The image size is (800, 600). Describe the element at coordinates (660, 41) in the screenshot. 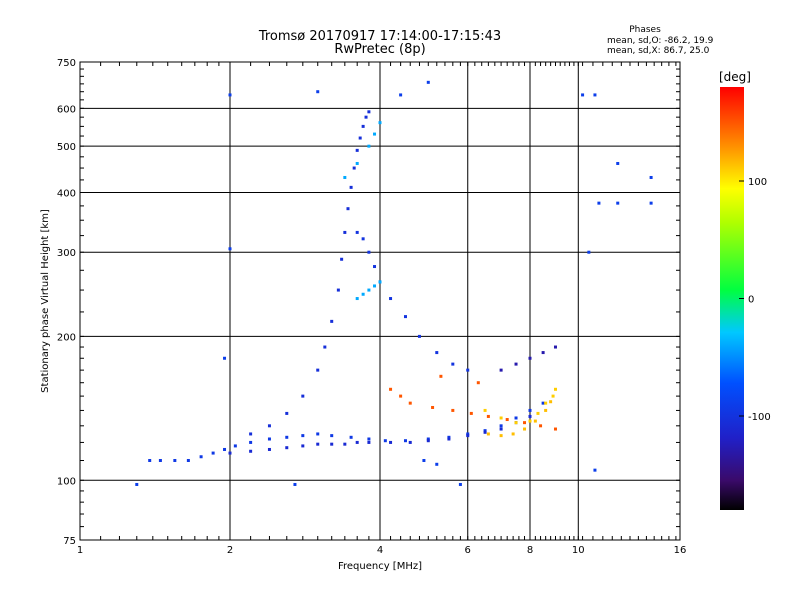

I see `phase-info-o: mean, sd,O: -86.2, 19.9` at that location.